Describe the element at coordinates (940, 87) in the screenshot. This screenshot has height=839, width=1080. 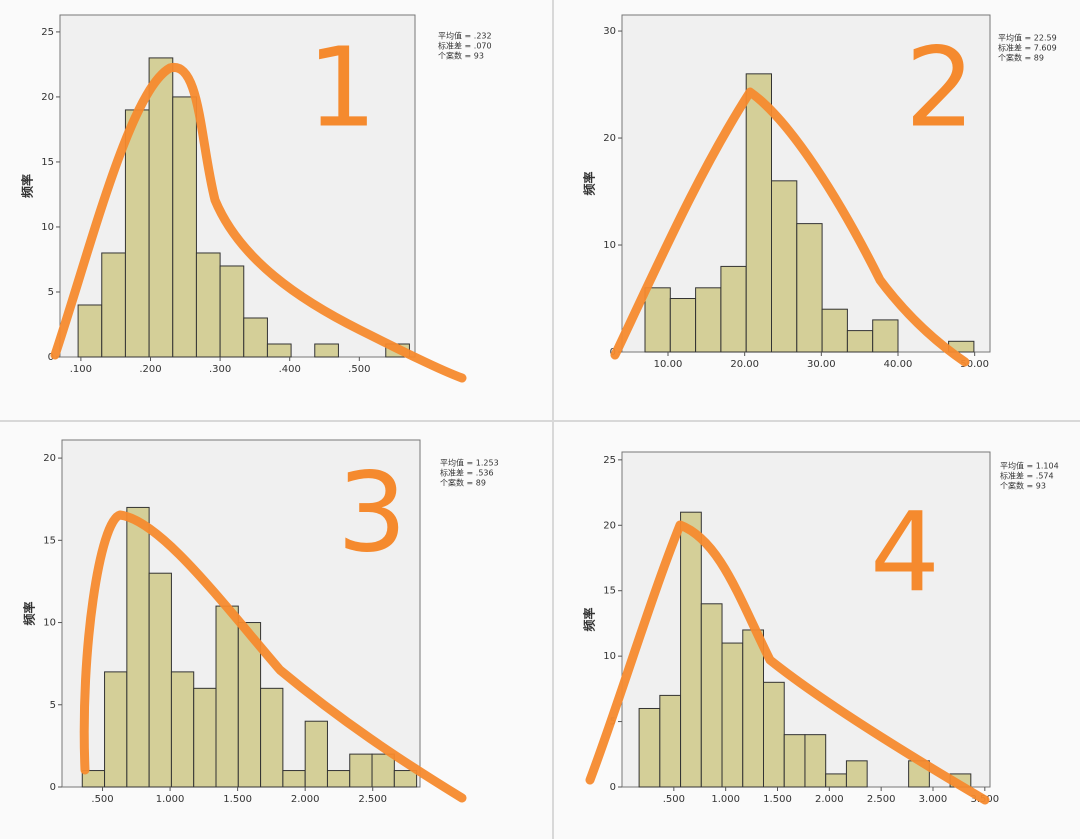
I see `hand-annotation: 2` at that location.